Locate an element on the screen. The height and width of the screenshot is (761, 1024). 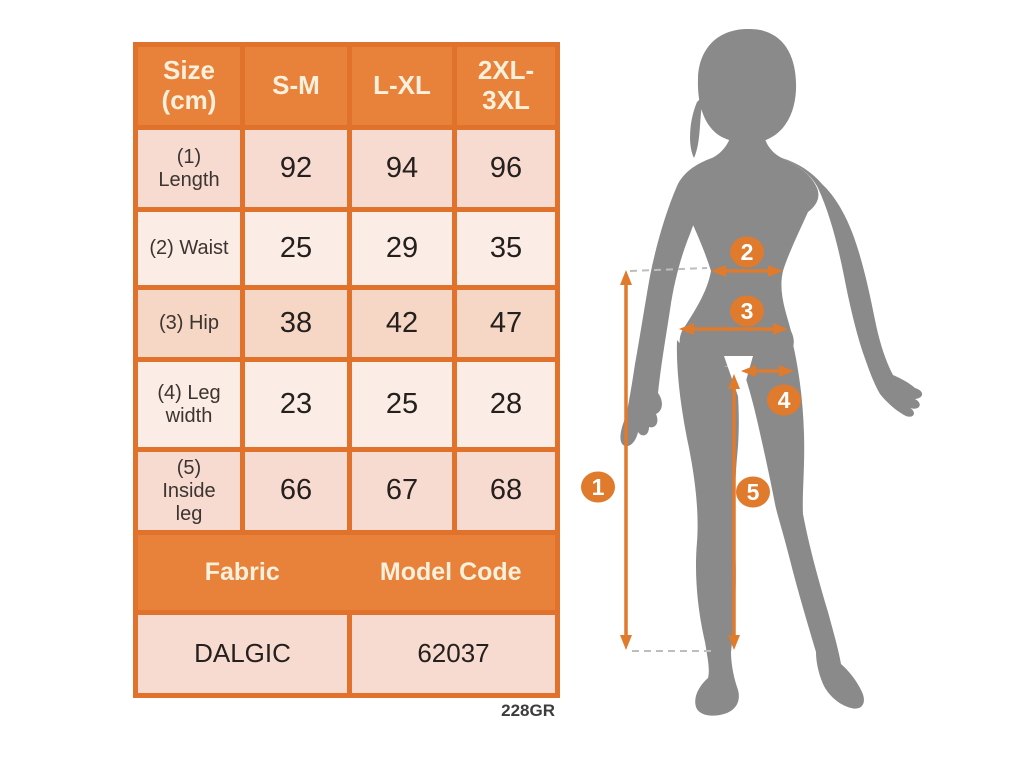
head is located at coordinates (747, 86).